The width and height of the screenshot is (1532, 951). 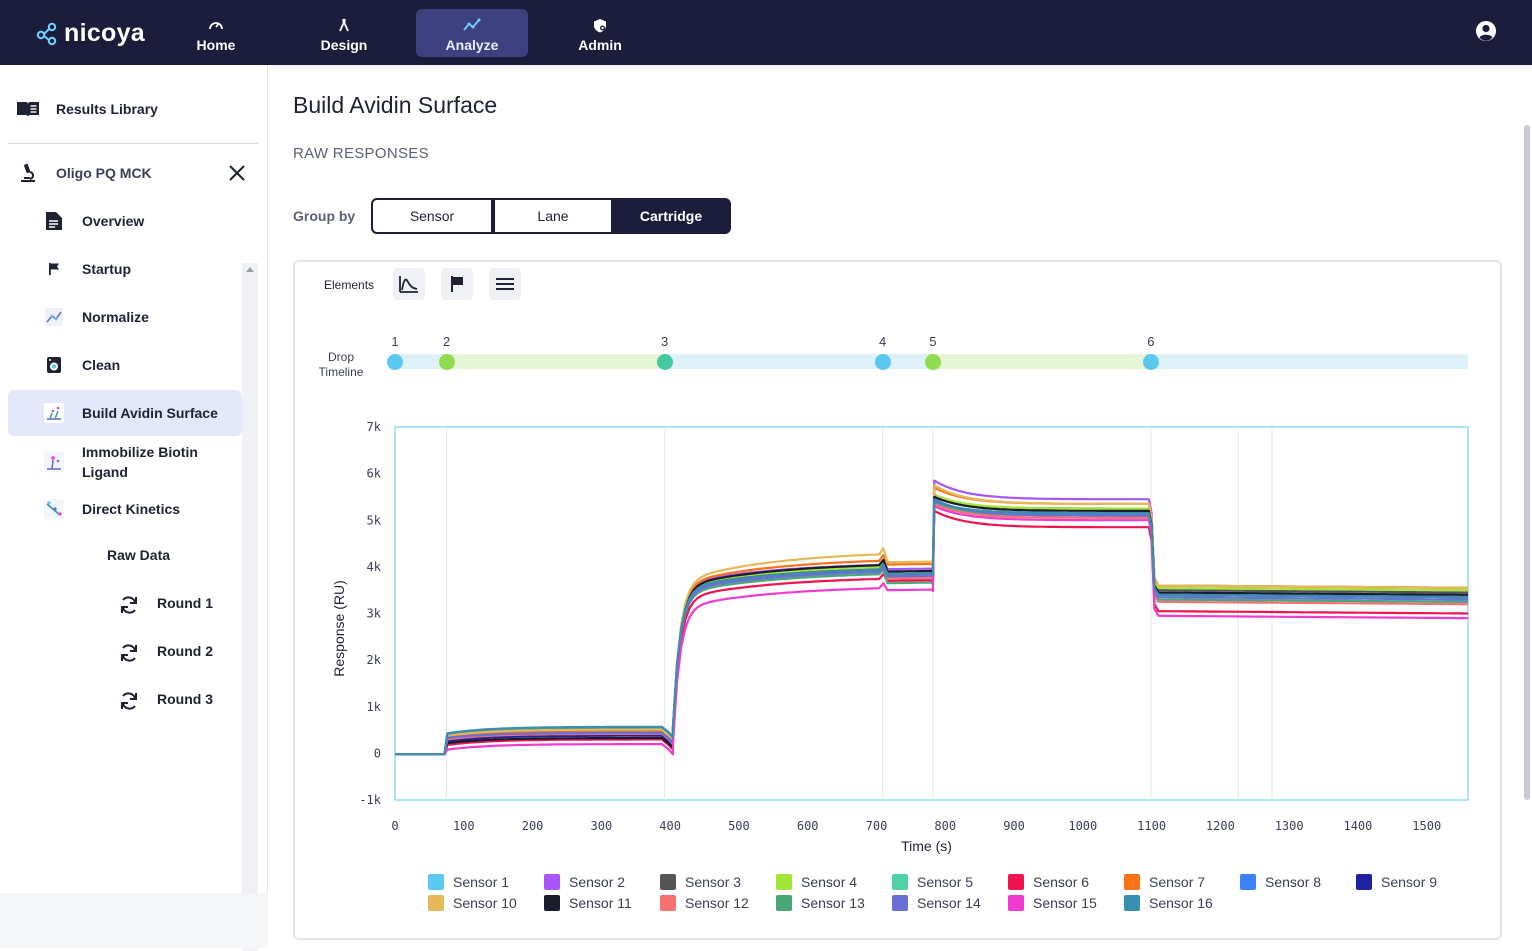 What do you see at coordinates (1151, 341) in the screenshot?
I see `drop-number: 6` at bounding box center [1151, 341].